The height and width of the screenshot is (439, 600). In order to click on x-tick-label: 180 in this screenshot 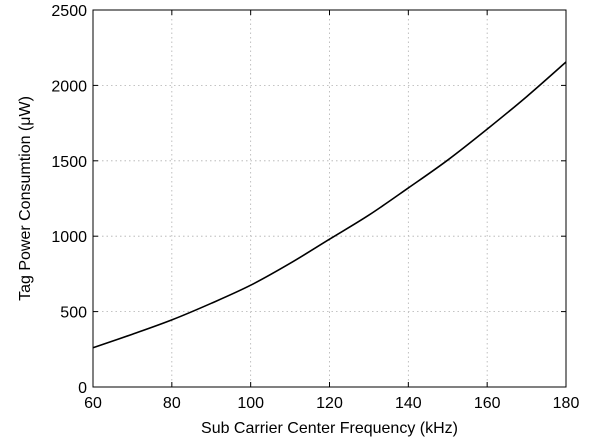, I will do `click(566, 403)`.